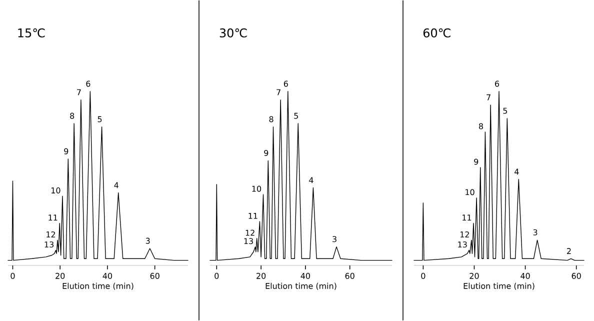 This screenshot has width=594, height=321. I want to click on chart-title: 15℃, so click(31, 33).